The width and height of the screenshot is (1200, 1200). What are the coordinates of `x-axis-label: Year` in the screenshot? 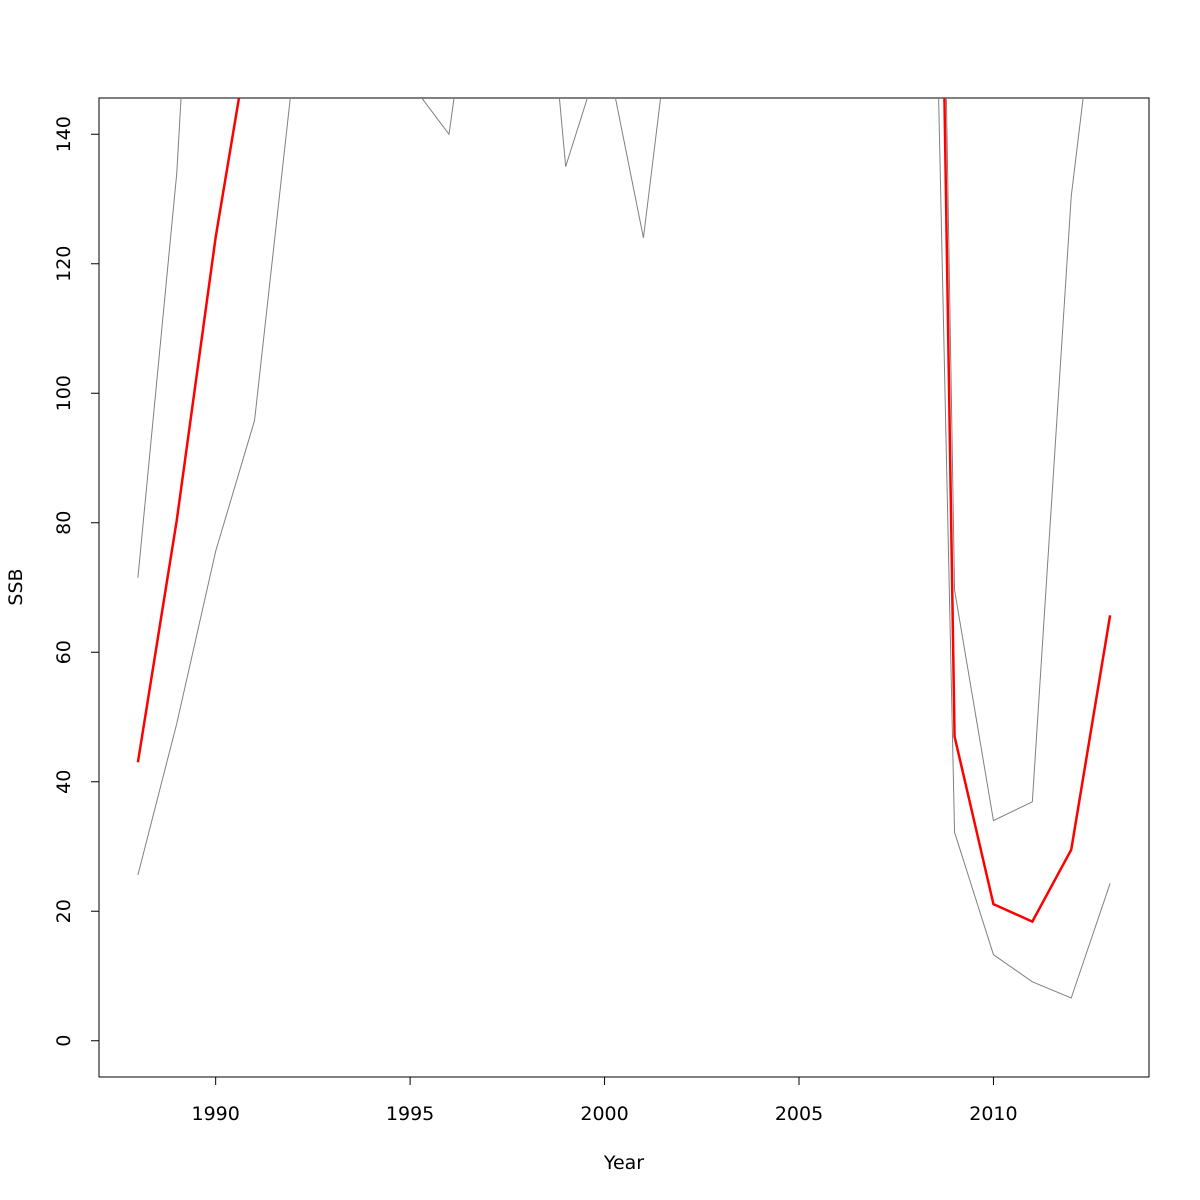 It's located at (623, 1163).